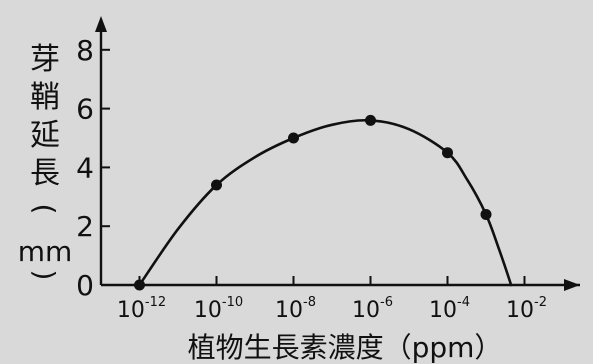 Image resolution: width=593 pixels, height=364 pixels. I want to click on x-tick-label: 10⁻⁶, so click(372, 309).